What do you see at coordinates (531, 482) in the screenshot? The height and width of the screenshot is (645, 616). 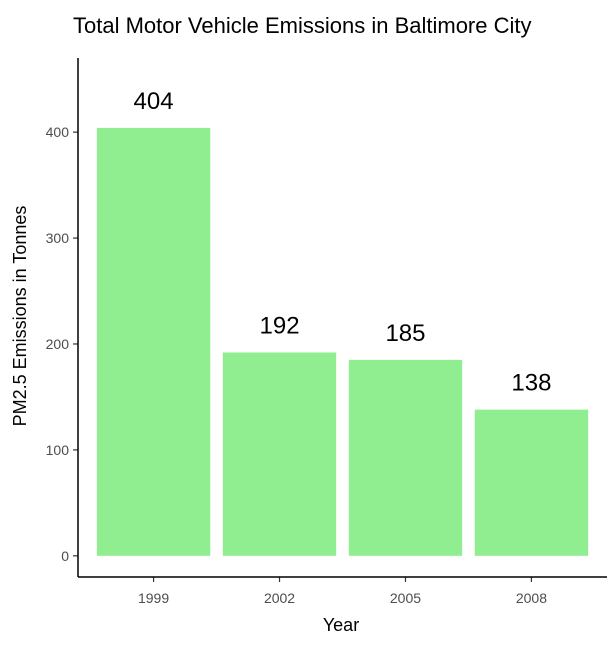 I see `bar-2008` at bounding box center [531, 482].